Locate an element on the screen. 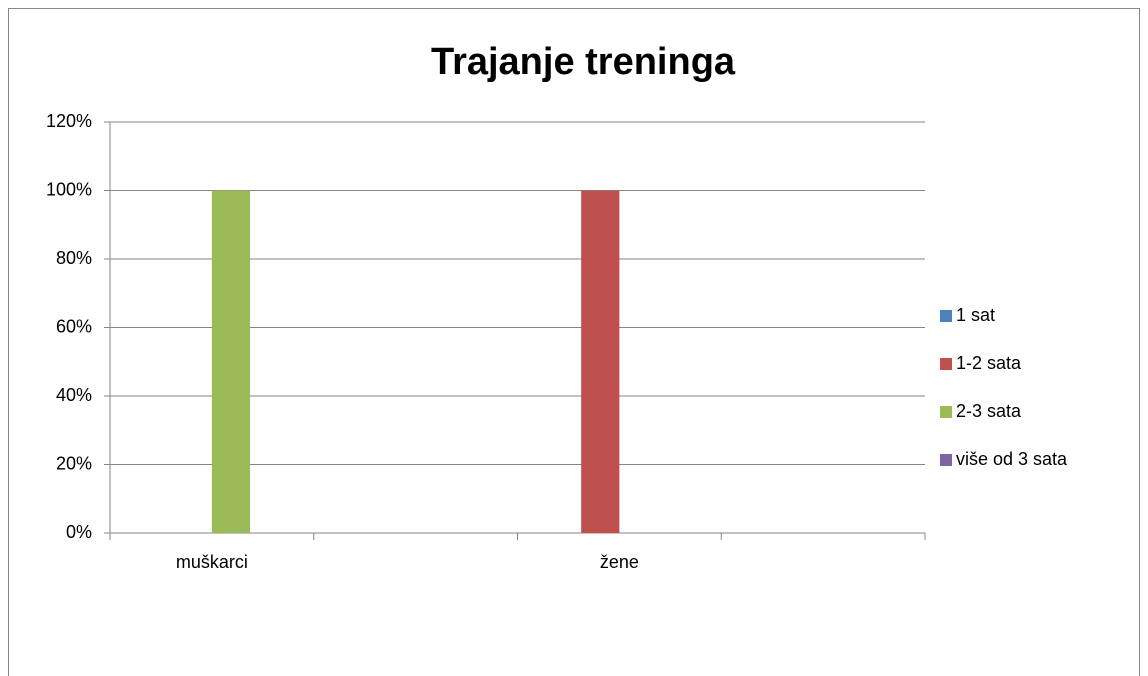 The image size is (1148, 676). legend-label: više od 3 sata is located at coordinates (1012, 459).